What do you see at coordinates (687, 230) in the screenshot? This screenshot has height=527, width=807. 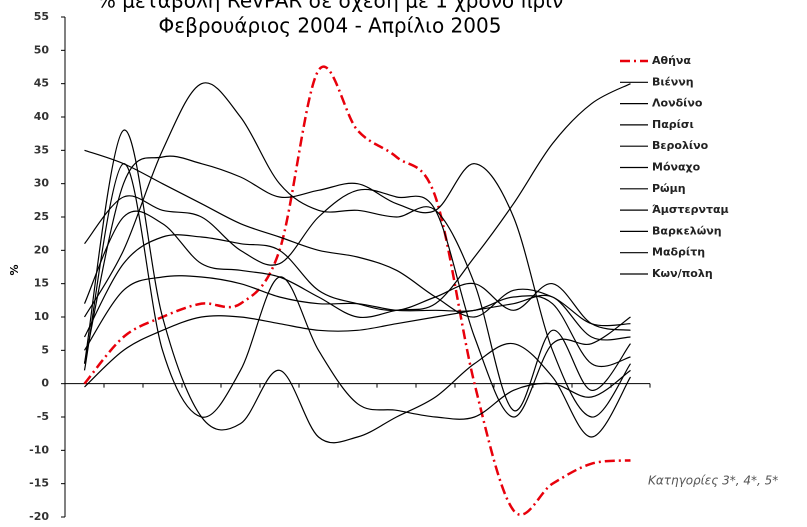 I see `legend-label: Βαρκελώνη` at bounding box center [687, 230].